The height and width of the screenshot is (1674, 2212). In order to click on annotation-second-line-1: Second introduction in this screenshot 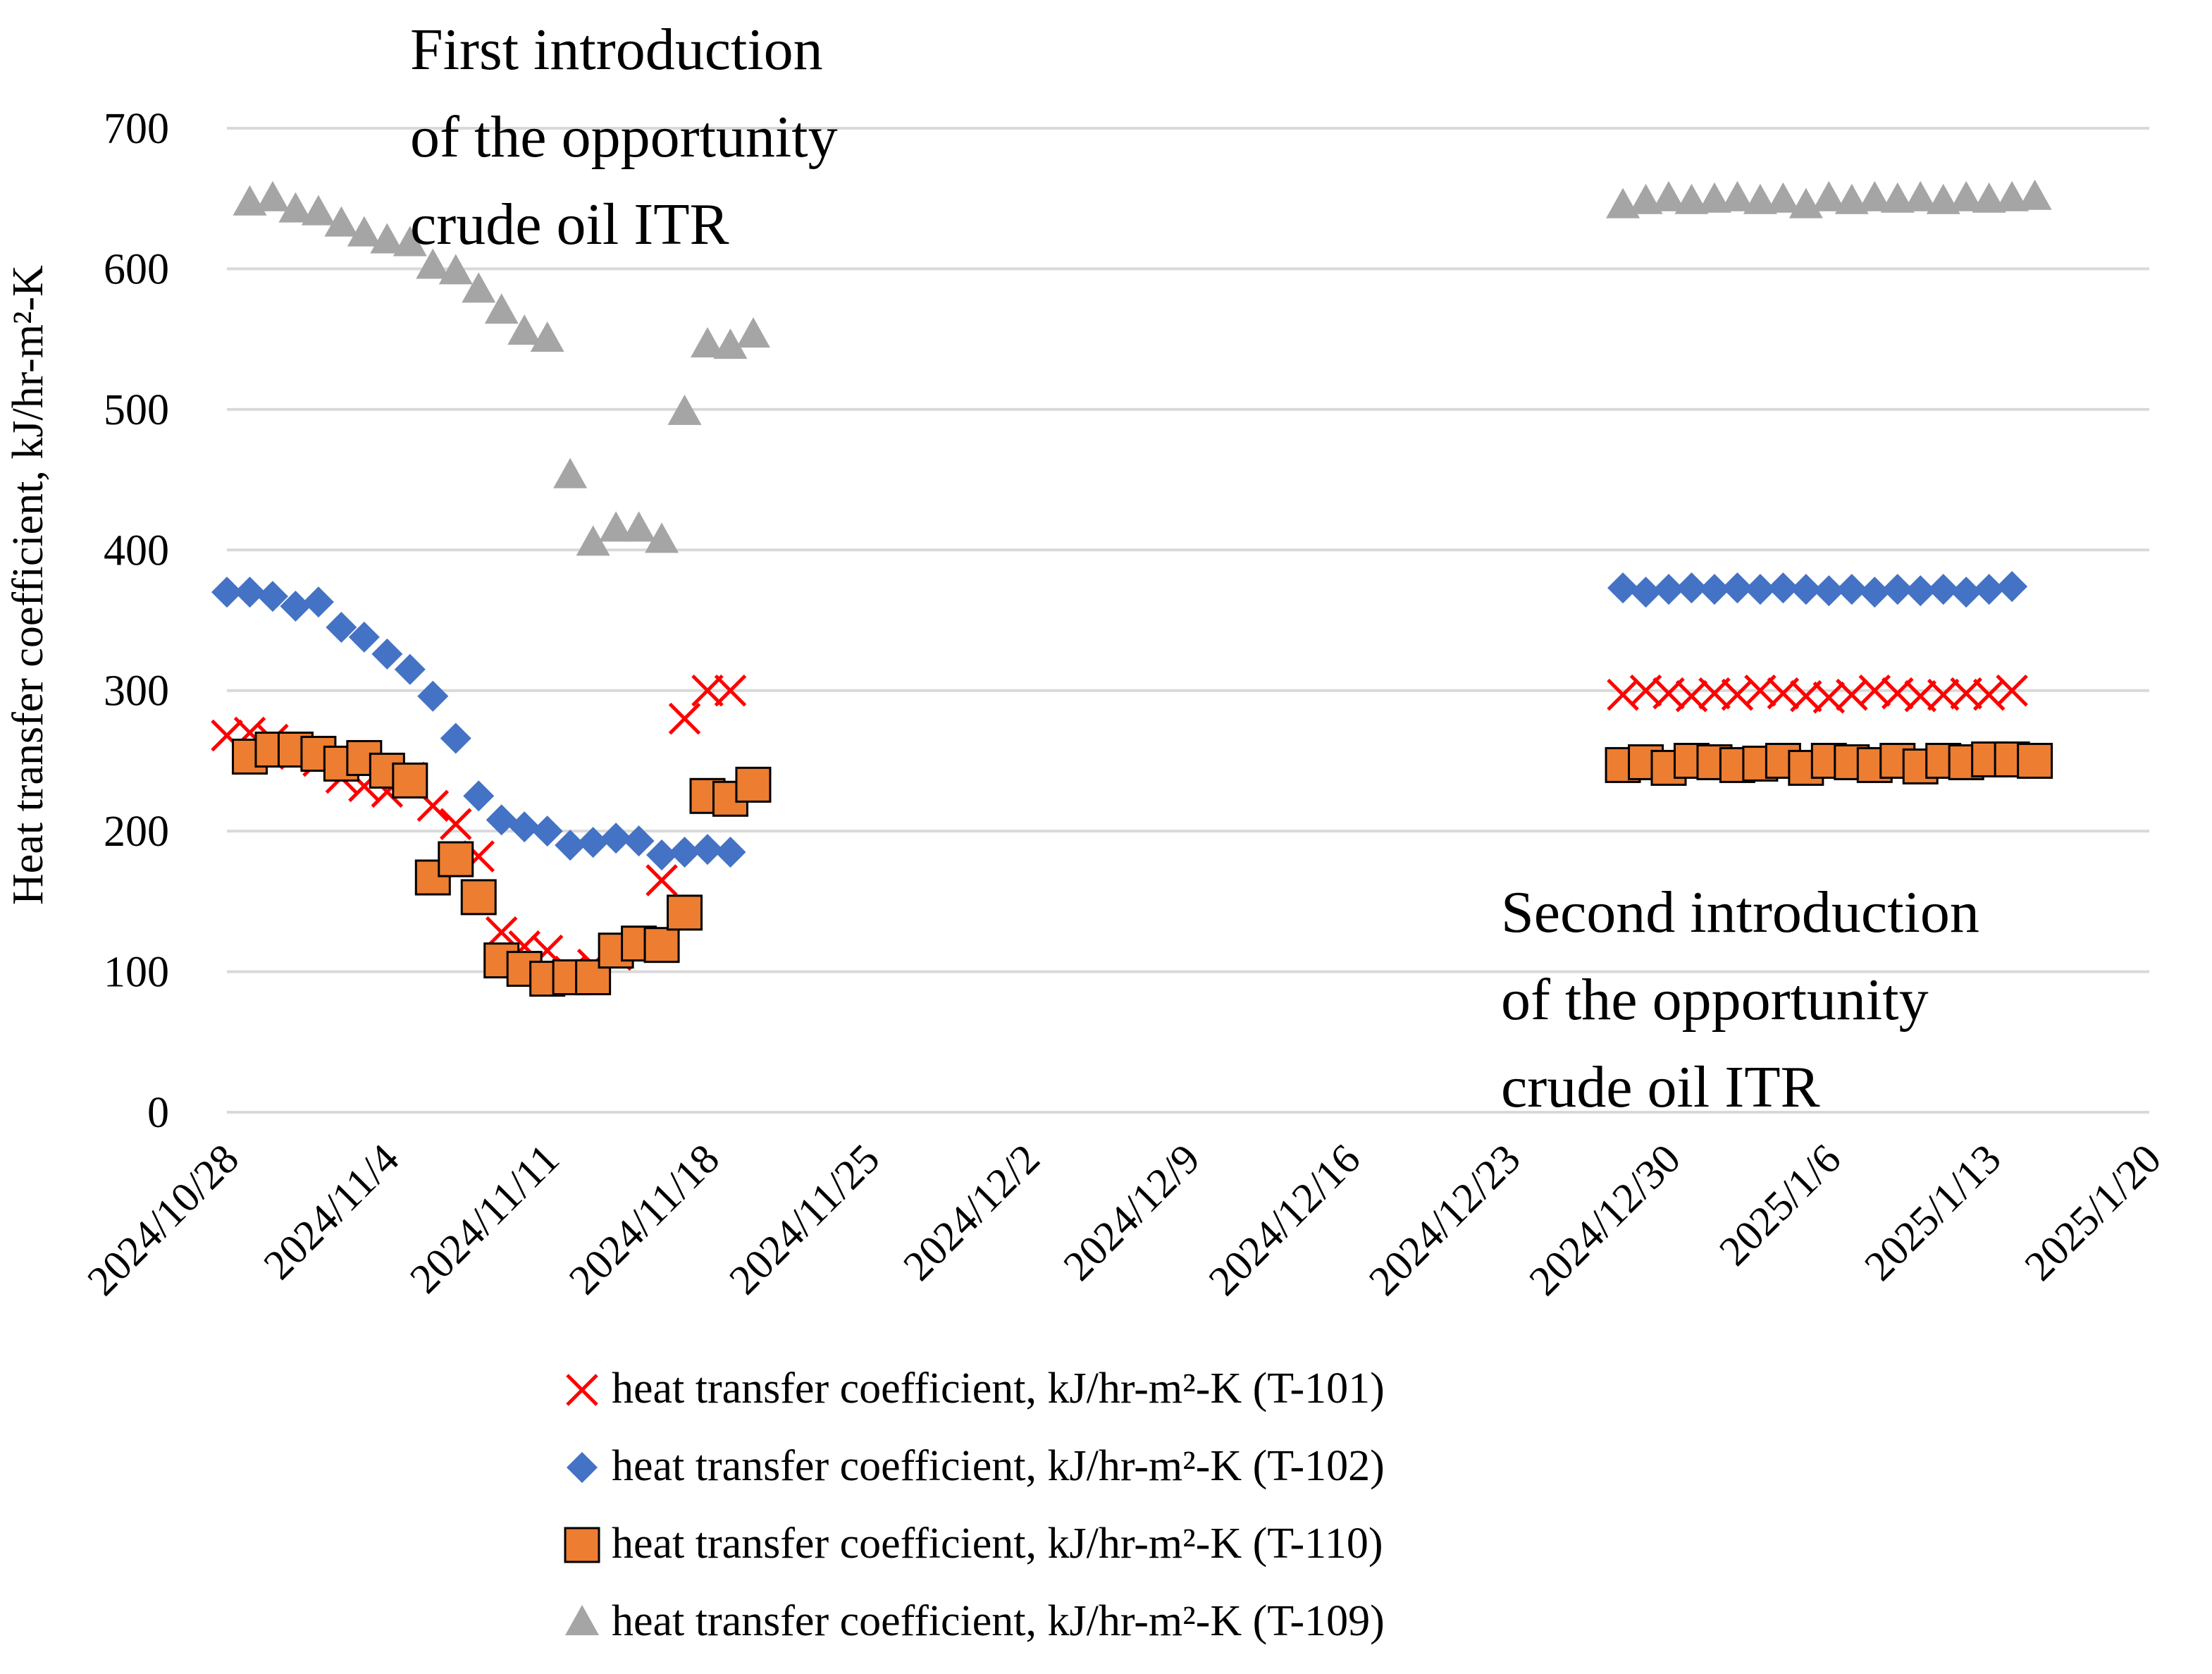, I will do `click(1740, 912)`.